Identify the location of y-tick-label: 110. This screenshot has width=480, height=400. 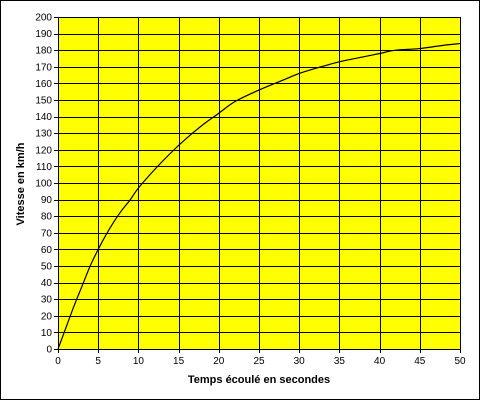
(44, 167).